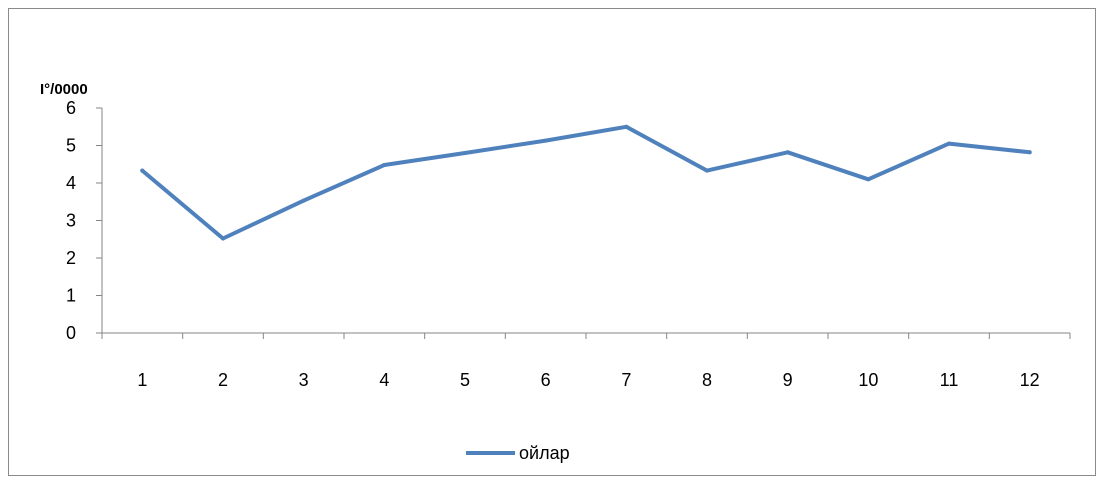  I want to click on y-tick-label: 1, so click(71, 296).